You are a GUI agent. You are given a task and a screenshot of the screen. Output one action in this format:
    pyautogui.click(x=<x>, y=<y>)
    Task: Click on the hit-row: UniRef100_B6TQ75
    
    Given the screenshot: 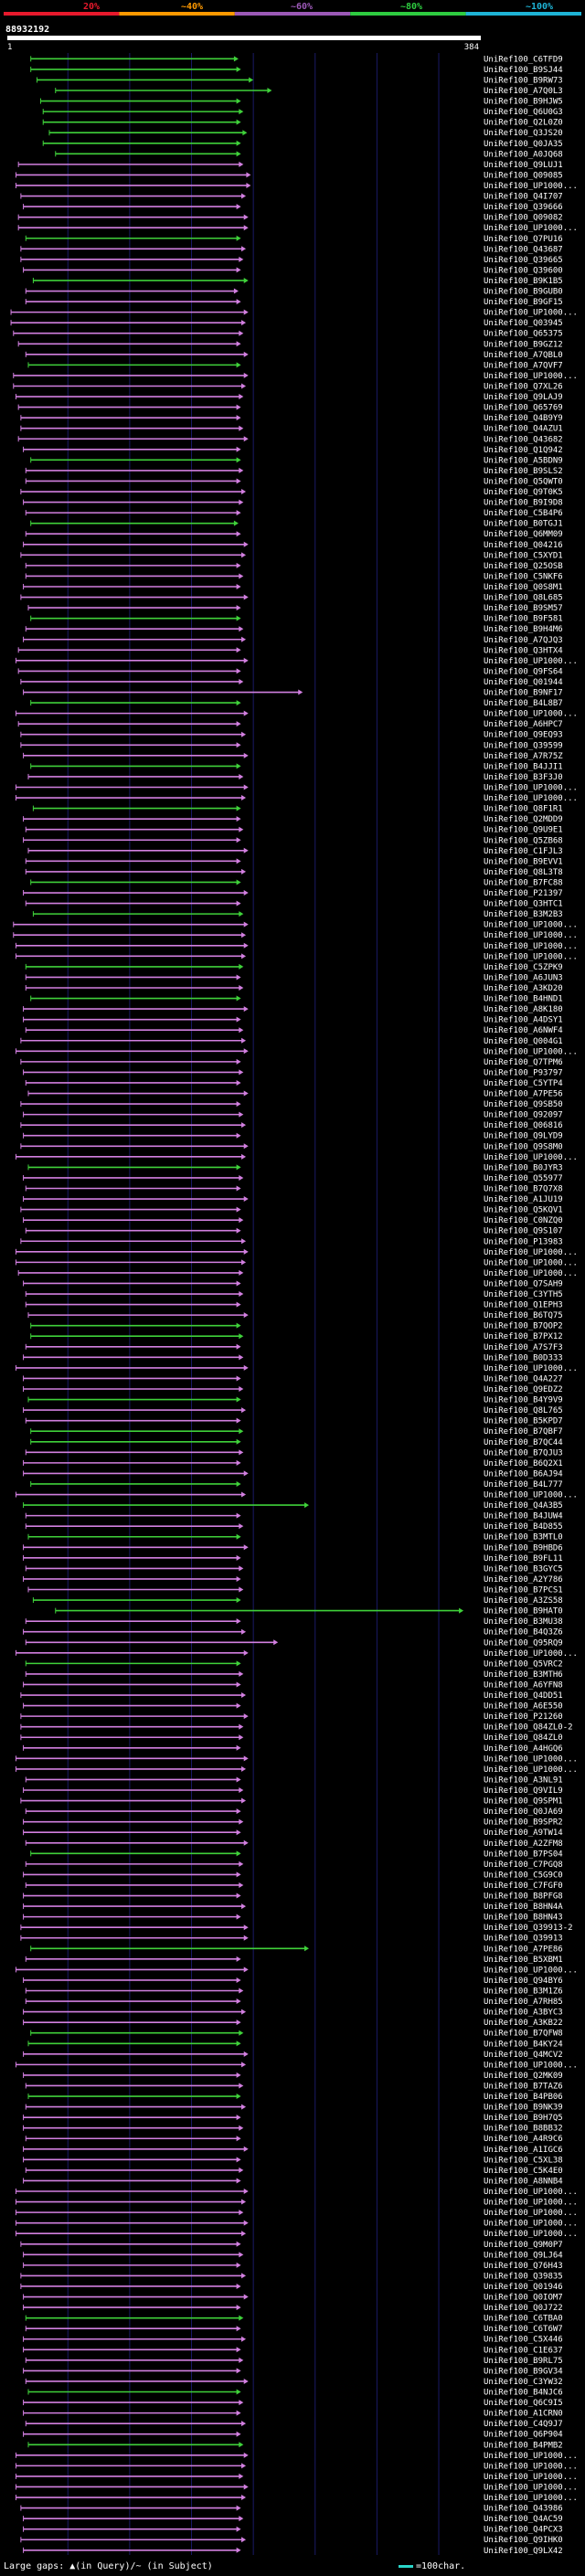 What is the action you would take?
    pyautogui.click(x=295, y=1315)
    